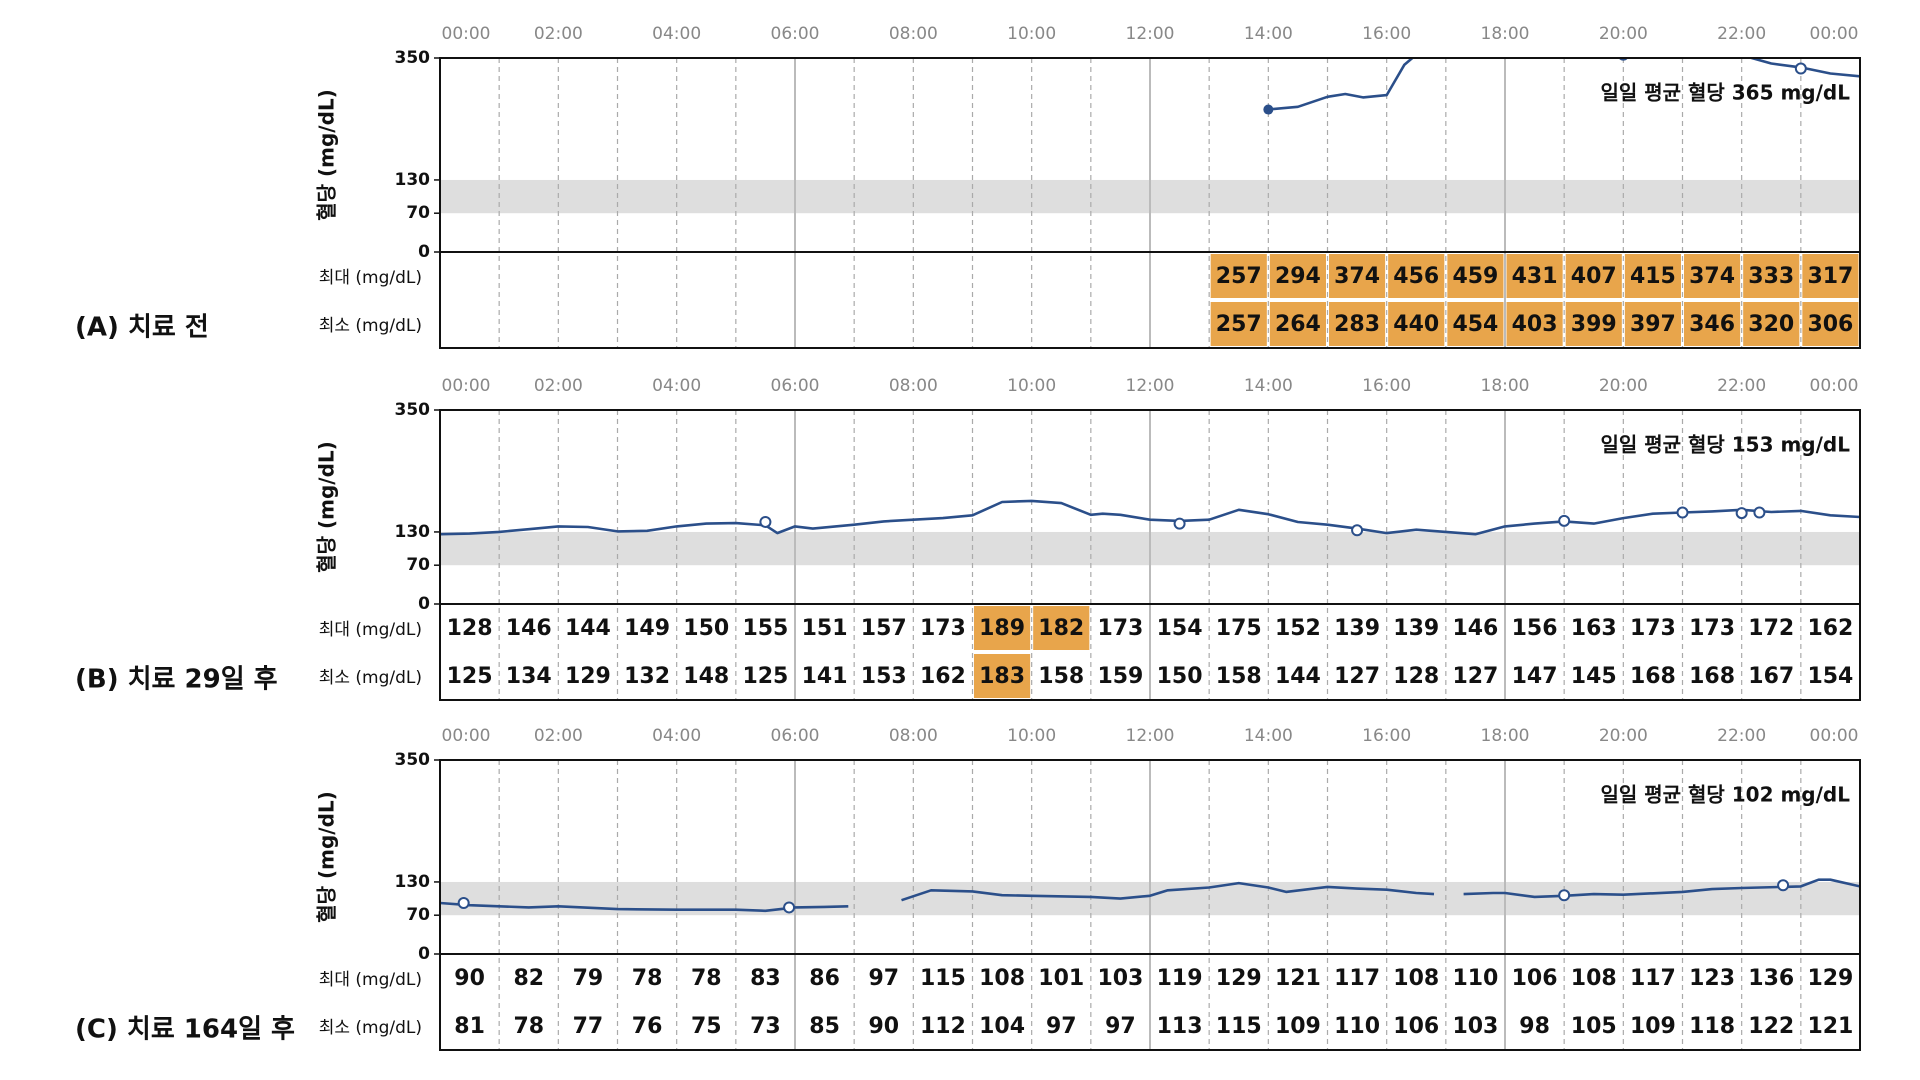 The height and width of the screenshot is (1080, 1920). What do you see at coordinates (1712, 1026) in the screenshot?
I see `table-cell: 118` at bounding box center [1712, 1026].